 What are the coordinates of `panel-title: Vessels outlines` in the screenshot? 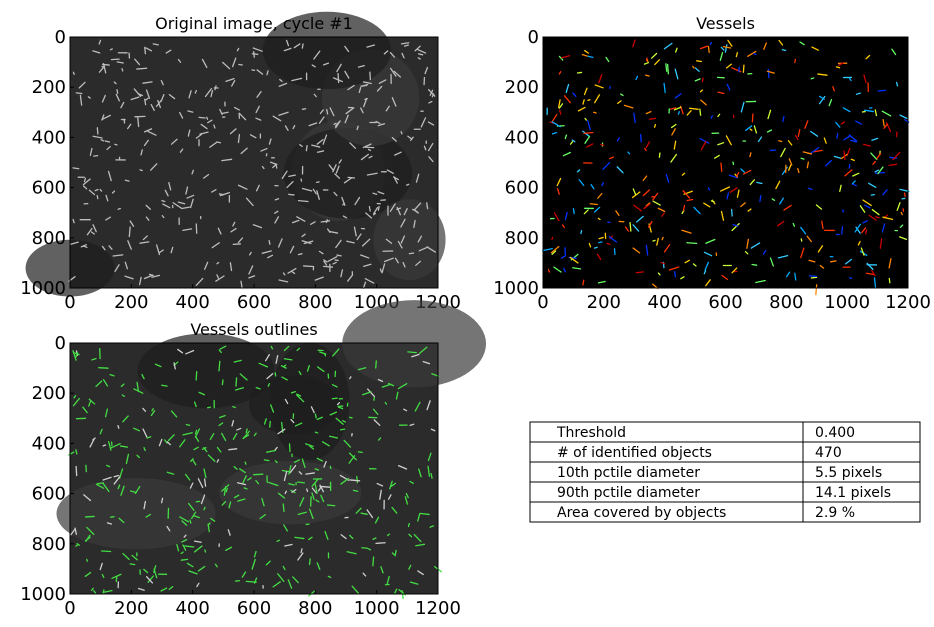 It's located at (253, 329).